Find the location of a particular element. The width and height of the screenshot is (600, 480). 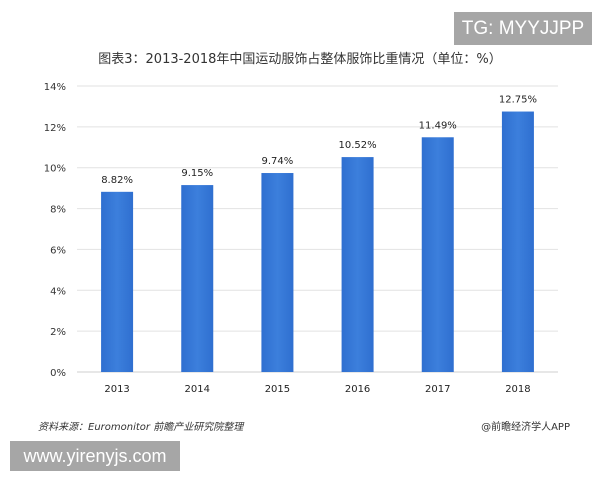

data-label: 11.49% is located at coordinates (438, 125).